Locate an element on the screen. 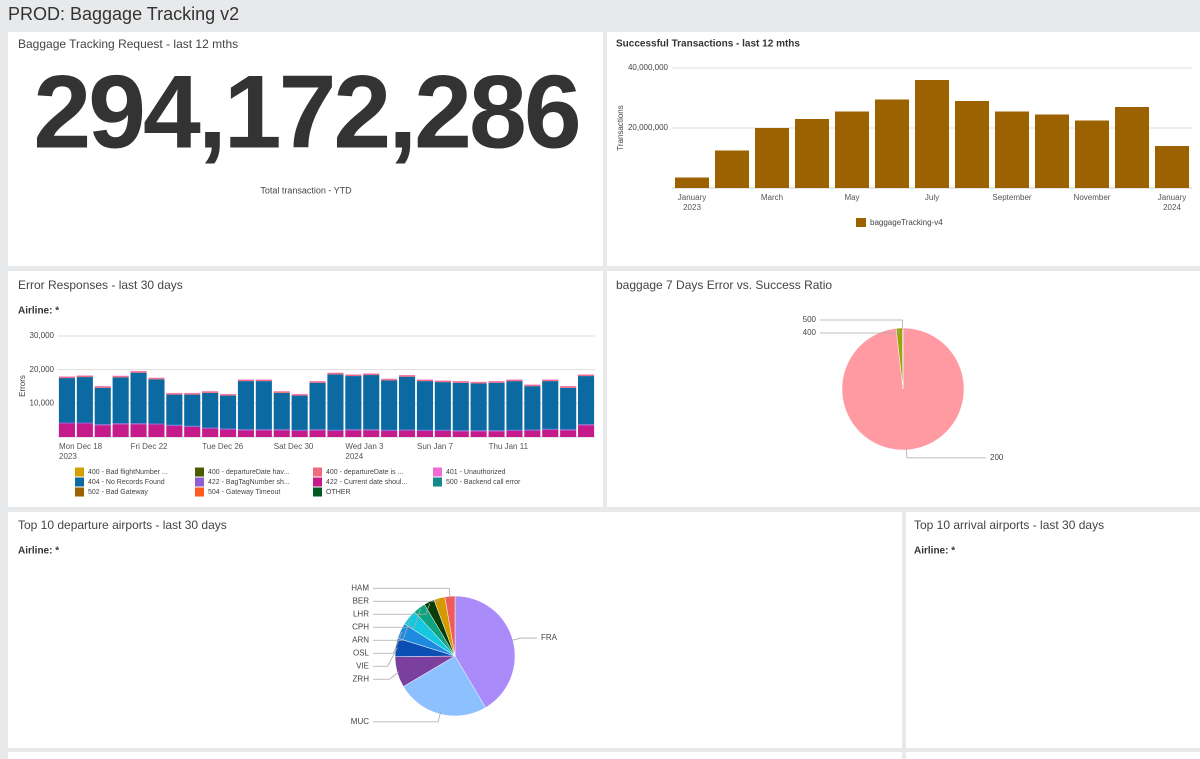  x-tick-label: Fri Dec 22 is located at coordinates (149, 446).